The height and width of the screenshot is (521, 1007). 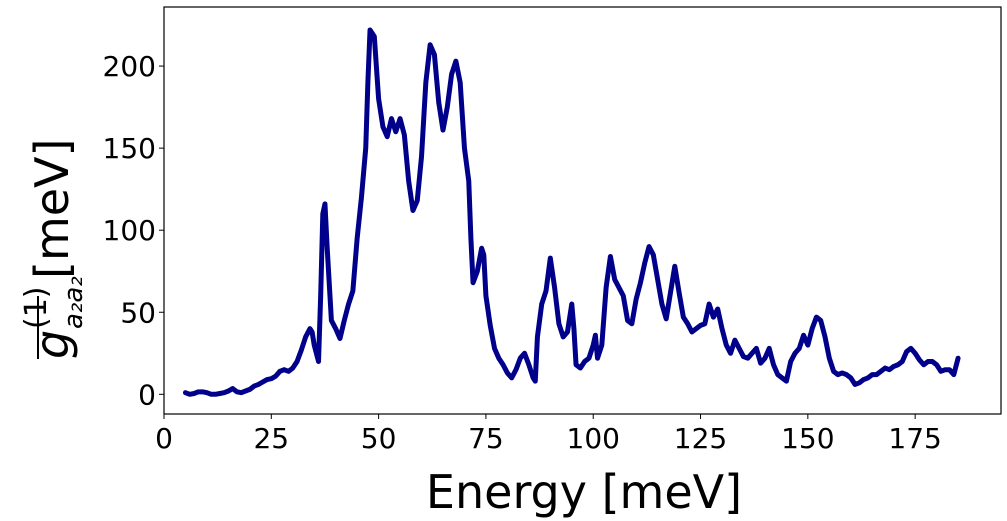 I want to click on y-axis-ticks: 0 50 100 150 200, so click(x=133, y=230).